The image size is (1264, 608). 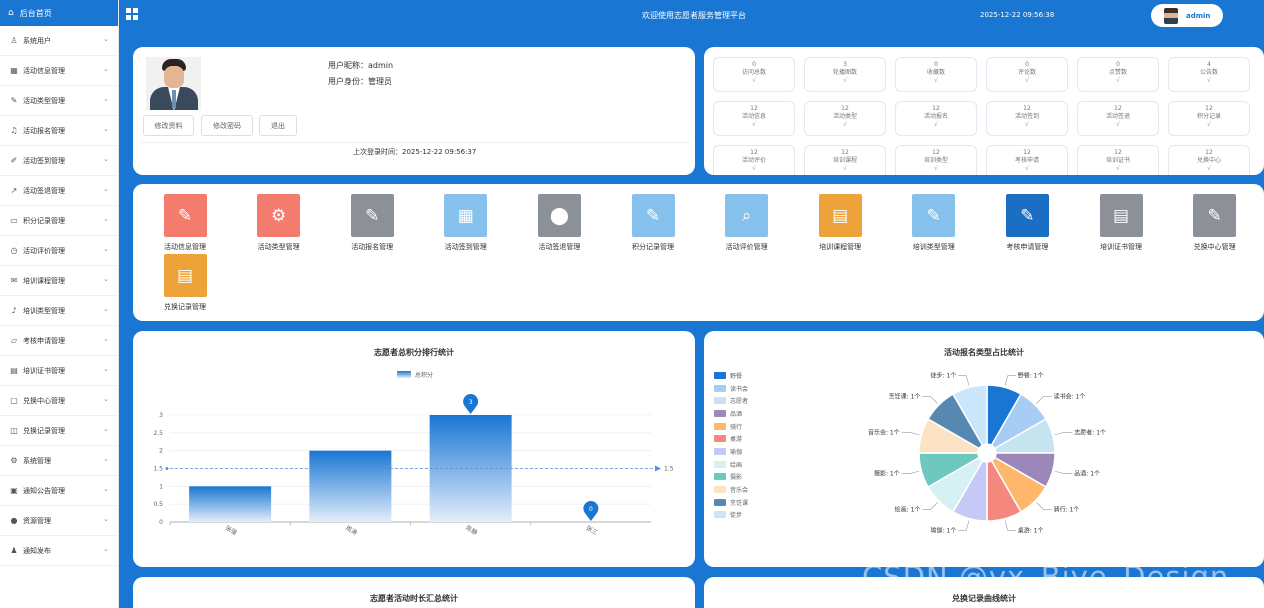 I want to click on sidebar-item: ✉ 培训课程管理 ⌄, so click(x=59, y=281).